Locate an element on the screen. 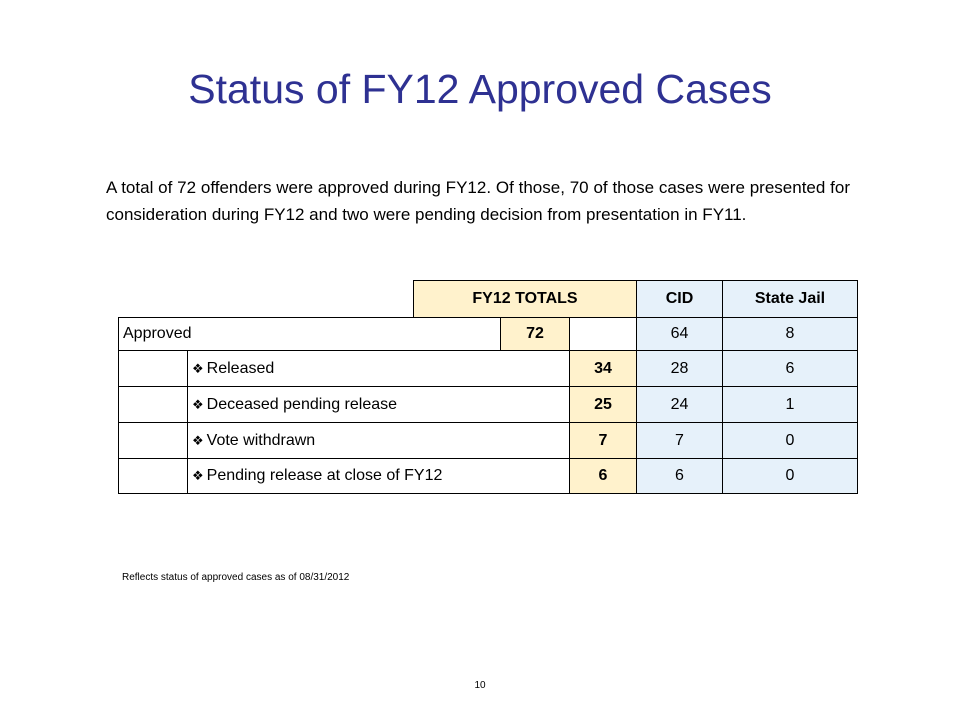  page-number: 10 is located at coordinates (480, 685).